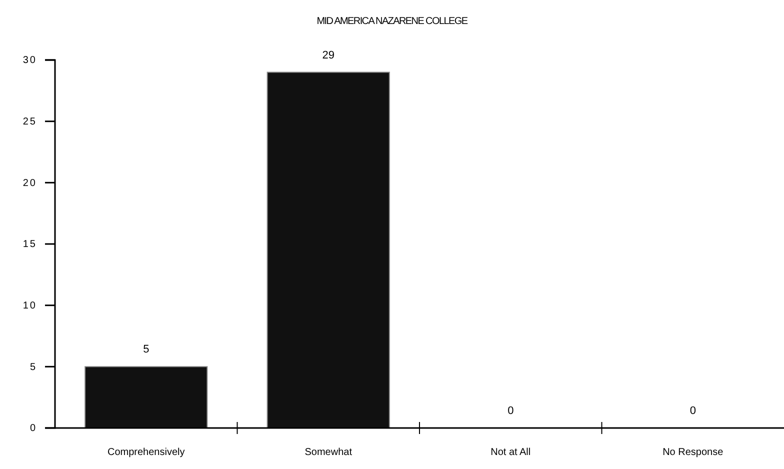 The width and height of the screenshot is (784, 469). What do you see at coordinates (146, 452) in the screenshot?
I see `x-tick-label: Comprehensively` at bounding box center [146, 452].